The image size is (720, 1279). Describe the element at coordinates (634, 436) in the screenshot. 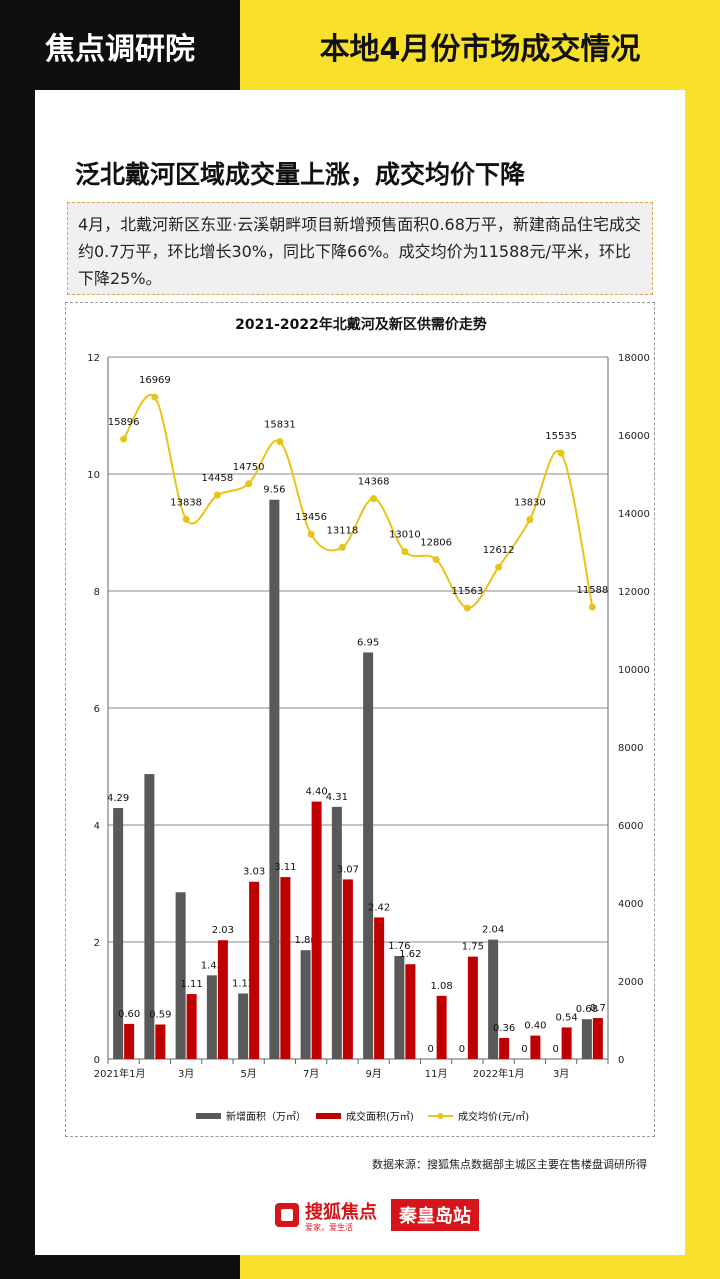

I see `right-axis-tick-label: 16000` at that location.